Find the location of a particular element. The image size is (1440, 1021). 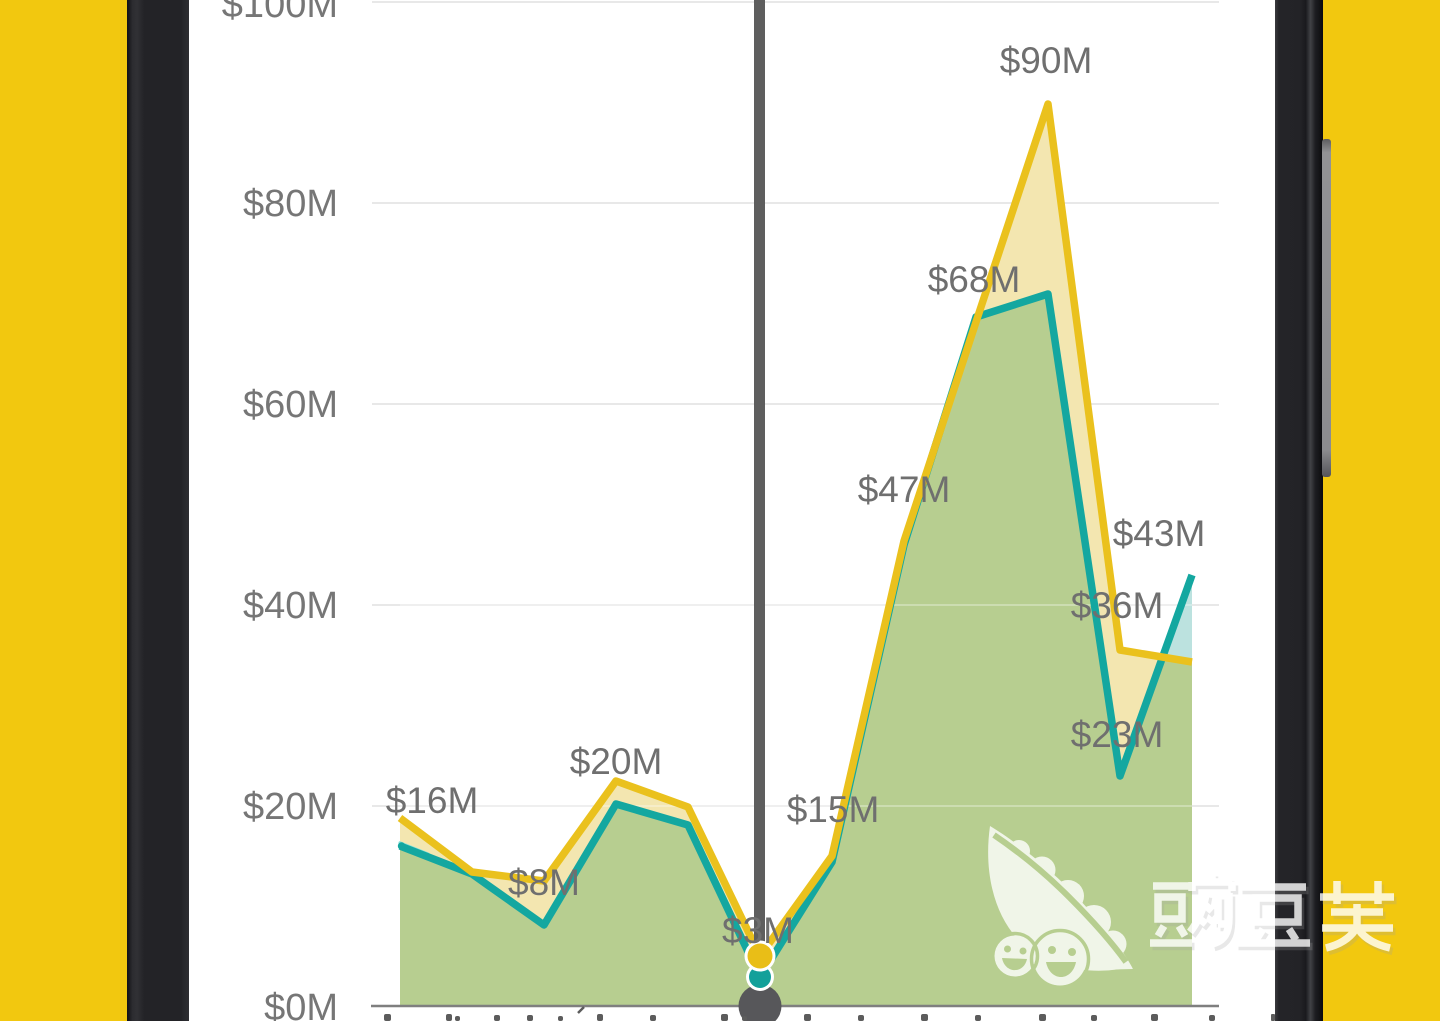

svg-text: $68M is located at coordinates (974, 279).